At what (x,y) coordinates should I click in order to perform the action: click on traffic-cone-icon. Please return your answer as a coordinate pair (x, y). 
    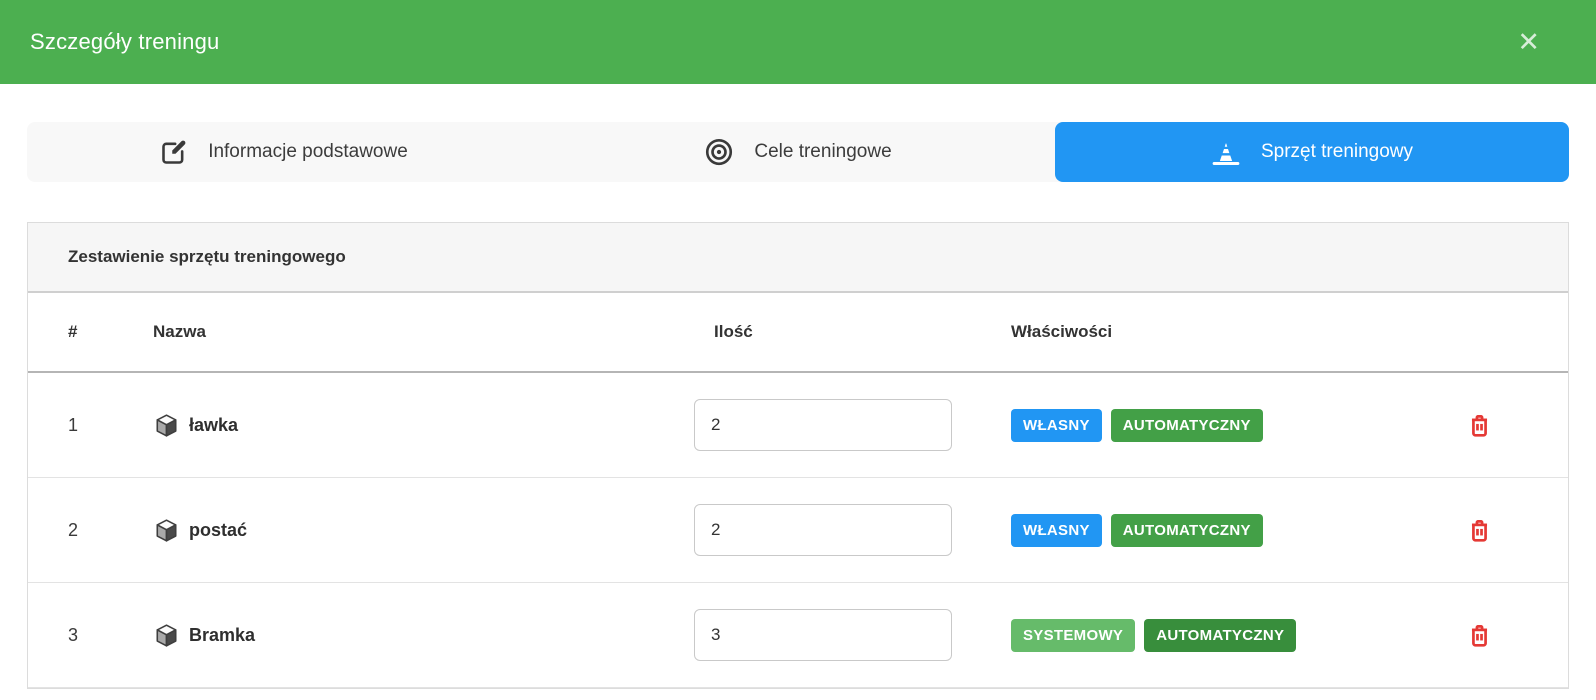
    Looking at the image, I should click on (1226, 152).